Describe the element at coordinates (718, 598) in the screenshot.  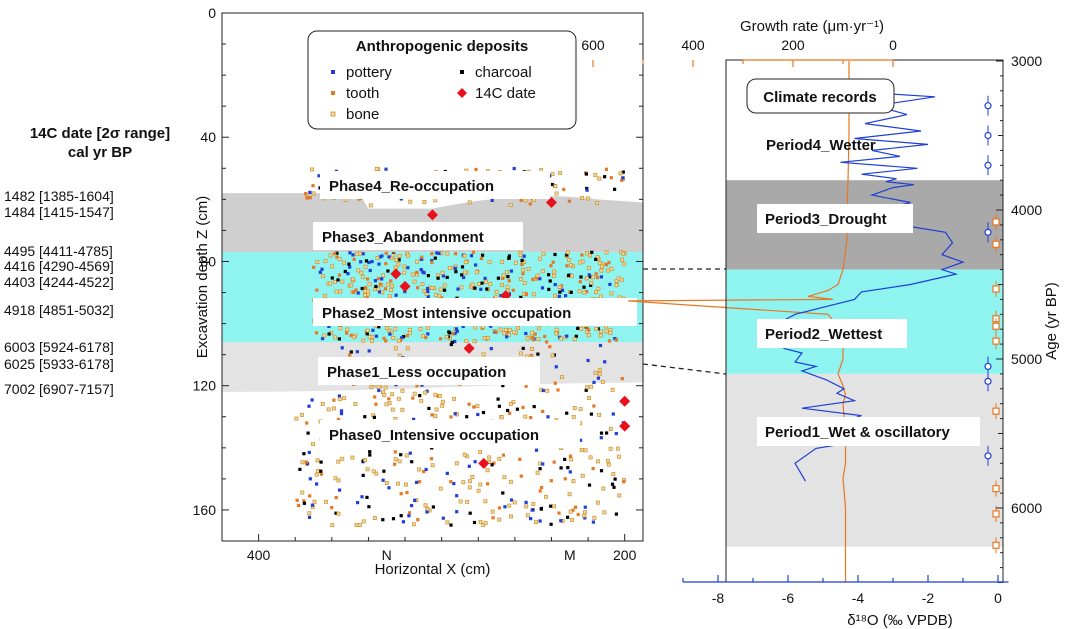
I see `d18o-tick-label--8: -8` at that location.